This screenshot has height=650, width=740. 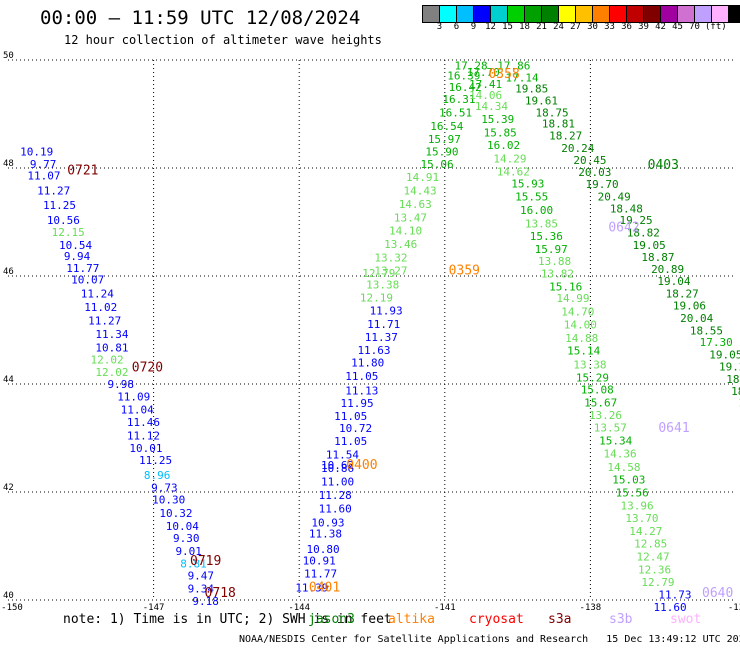 What do you see at coordinates (445, 608) in the screenshot?
I see `x-tick-label: -141` at bounding box center [445, 608].